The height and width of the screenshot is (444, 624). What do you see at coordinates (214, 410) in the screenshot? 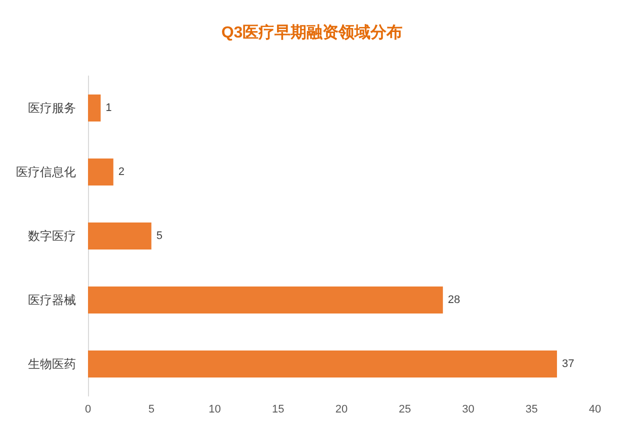
I see `x-tick-label: 10` at bounding box center [214, 410].